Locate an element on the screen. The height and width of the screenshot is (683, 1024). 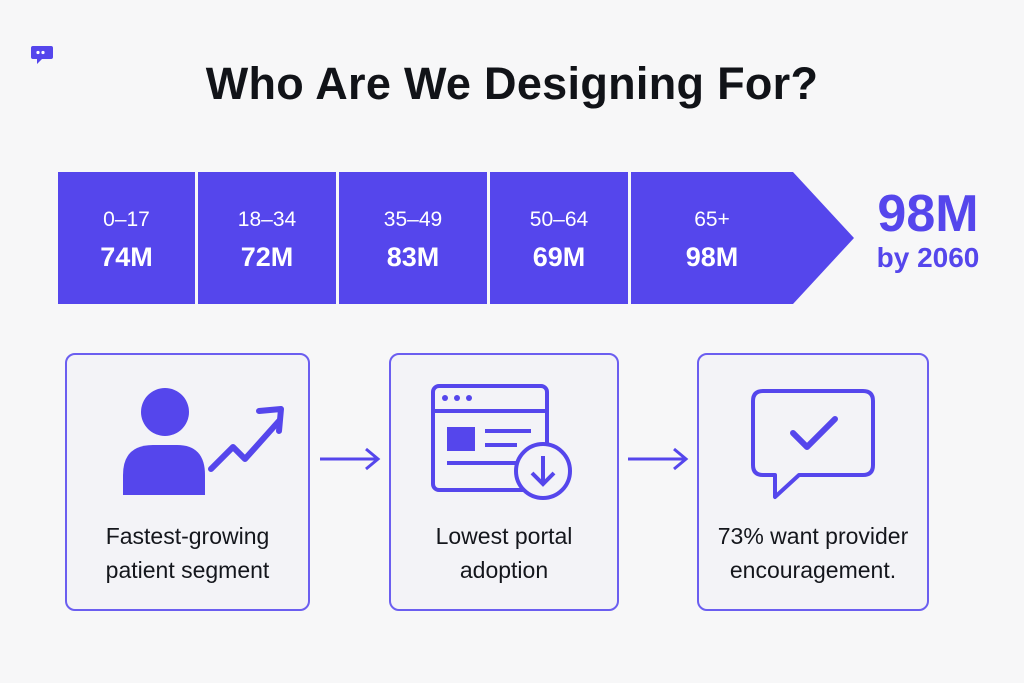
segment-population-value: 69M is located at coordinates (559, 257).